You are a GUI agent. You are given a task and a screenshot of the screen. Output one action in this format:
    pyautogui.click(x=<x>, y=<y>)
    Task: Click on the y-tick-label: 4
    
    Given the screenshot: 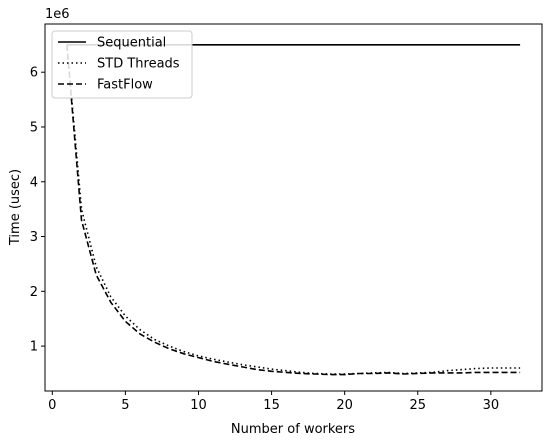 What is the action you would take?
    pyautogui.click(x=34, y=182)
    